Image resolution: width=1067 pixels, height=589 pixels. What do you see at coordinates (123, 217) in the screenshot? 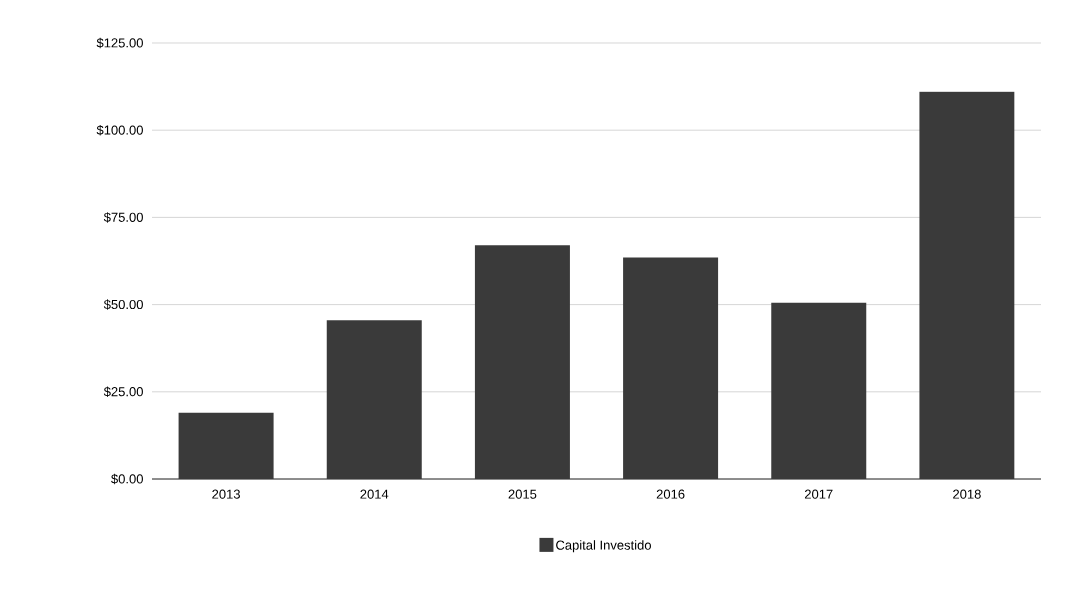
I see `y-tick-label: $75.00` at bounding box center [123, 217].